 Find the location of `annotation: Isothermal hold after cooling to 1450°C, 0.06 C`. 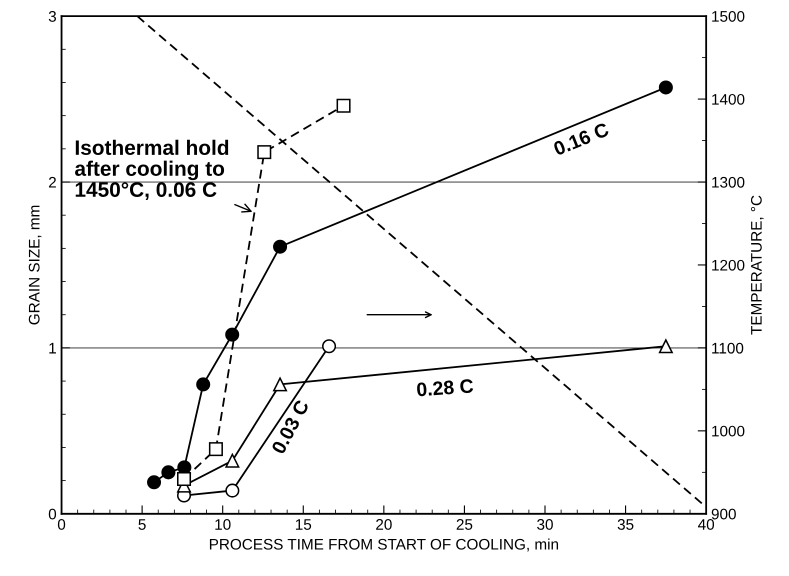

annotation: Isothermal hold after cooling to 1450°C, 0.06 C is located at coordinates (151, 170).